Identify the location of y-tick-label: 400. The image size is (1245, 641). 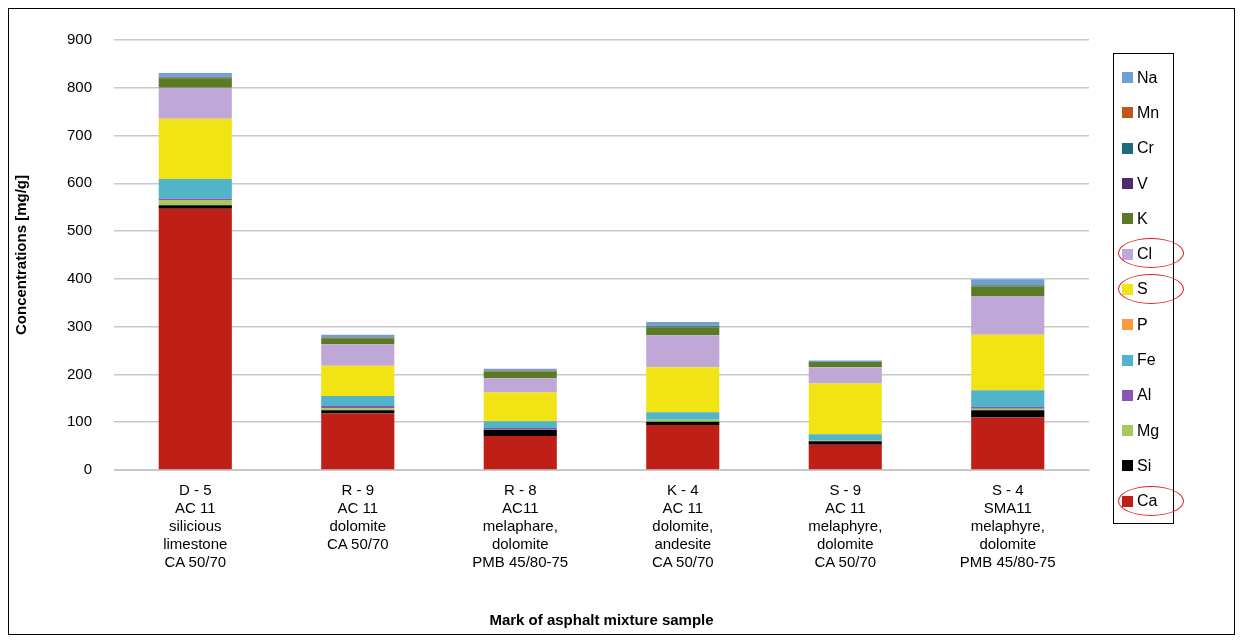
(80, 278).